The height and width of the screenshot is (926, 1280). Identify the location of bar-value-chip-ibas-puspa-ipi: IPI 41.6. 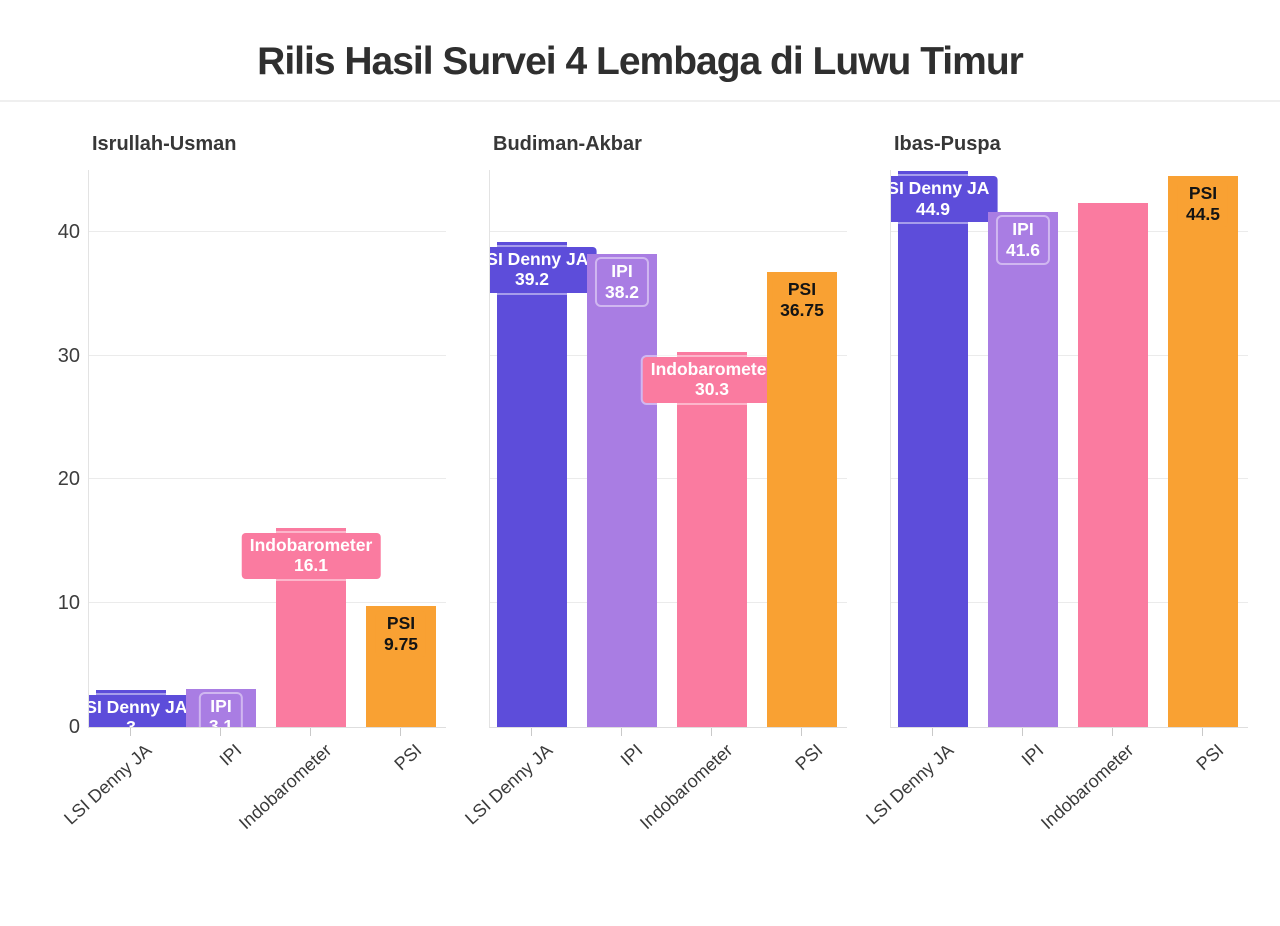
(1023, 240).